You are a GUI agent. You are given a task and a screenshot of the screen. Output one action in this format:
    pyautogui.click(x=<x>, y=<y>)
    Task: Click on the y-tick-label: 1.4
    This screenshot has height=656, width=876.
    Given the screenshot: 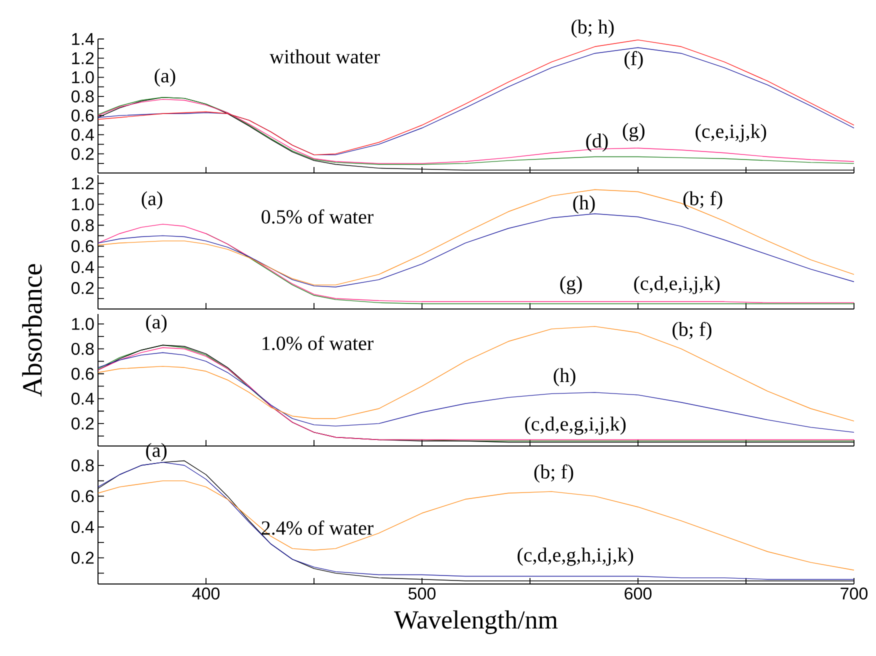 What is the action you would take?
    pyautogui.click(x=83, y=39)
    